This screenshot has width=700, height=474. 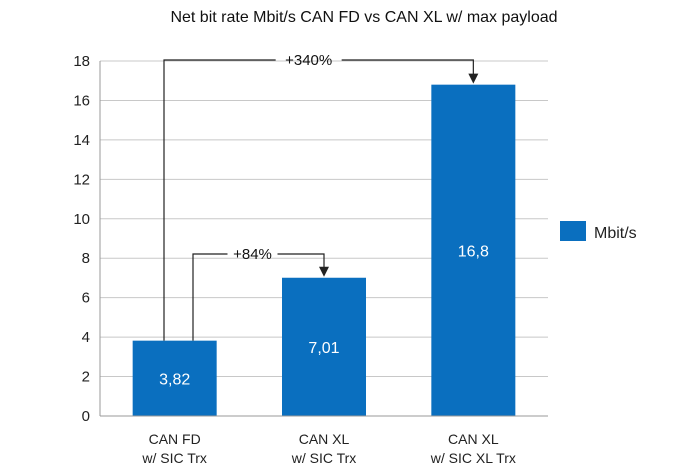 What do you see at coordinates (87, 239) in the screenshot?
I see `y-axis: 0 2 4 6 8 10 12 14 16 18` at bounding box center [87, 239].